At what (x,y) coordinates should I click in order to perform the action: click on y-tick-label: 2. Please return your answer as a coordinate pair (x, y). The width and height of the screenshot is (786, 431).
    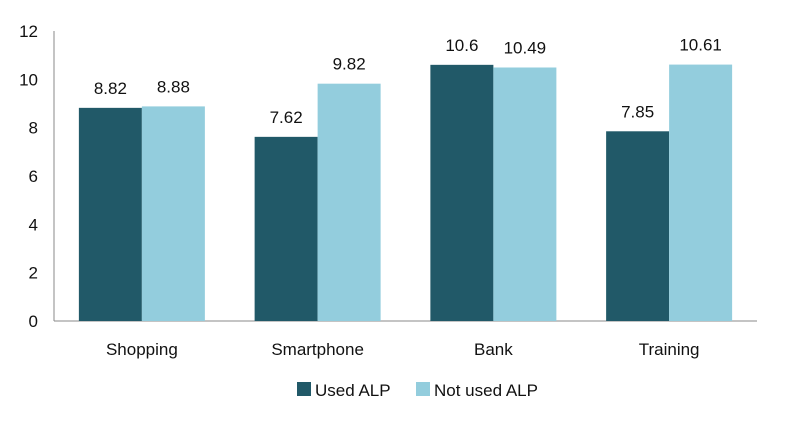
    Looking at the image, I should click on (33, 273).